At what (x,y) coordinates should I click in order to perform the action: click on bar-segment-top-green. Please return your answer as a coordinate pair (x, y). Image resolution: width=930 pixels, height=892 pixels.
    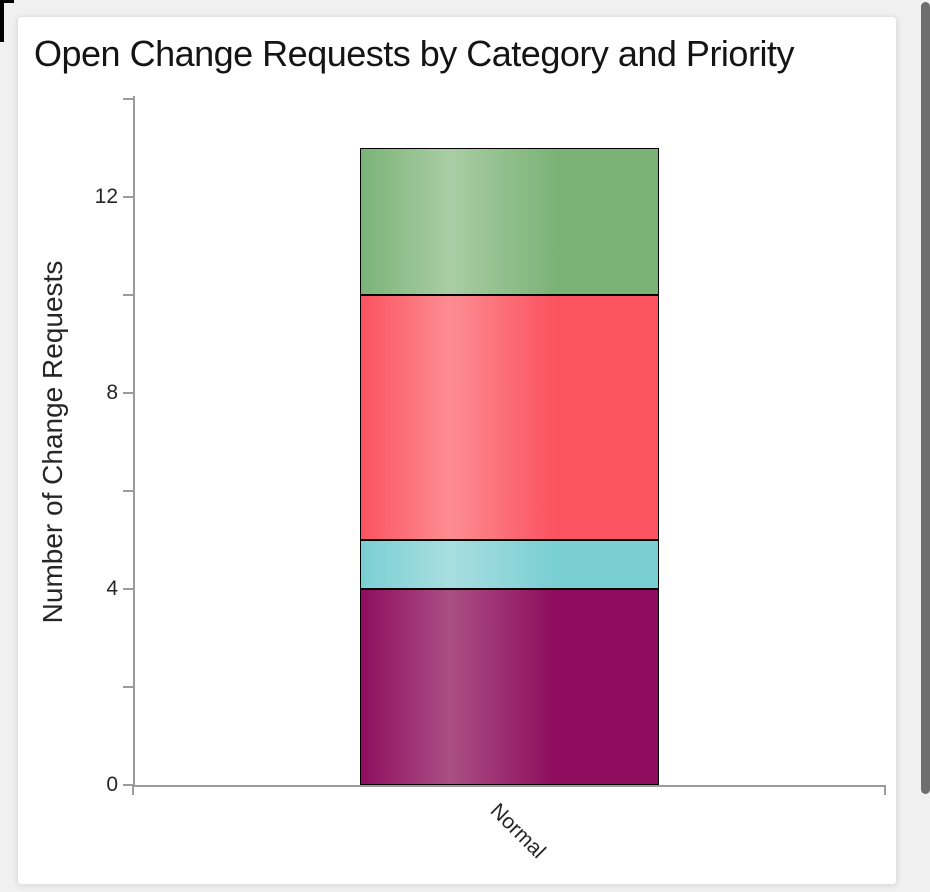
    Looking at the image, I should click on (509, 221).